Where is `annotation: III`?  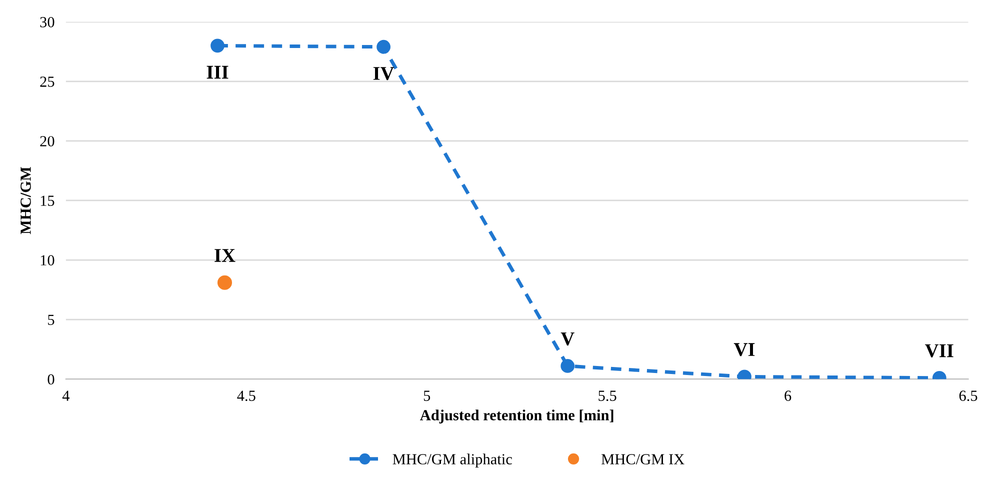 annotation: III is located at coordinates (217, 72).